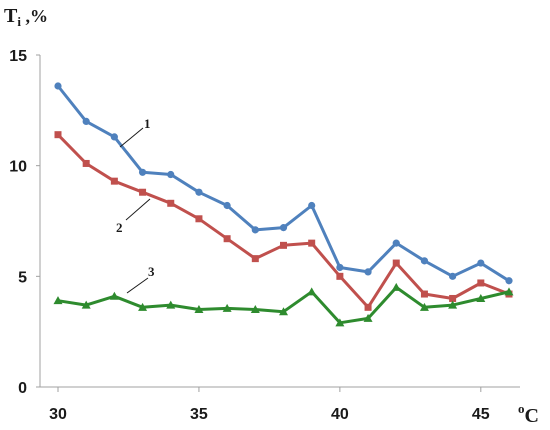 The width and height of the screenshot is (550, 430). Describe the element at coordinates (22, 388) in the screenshot. I see `y-tick-label: 0` at that location.